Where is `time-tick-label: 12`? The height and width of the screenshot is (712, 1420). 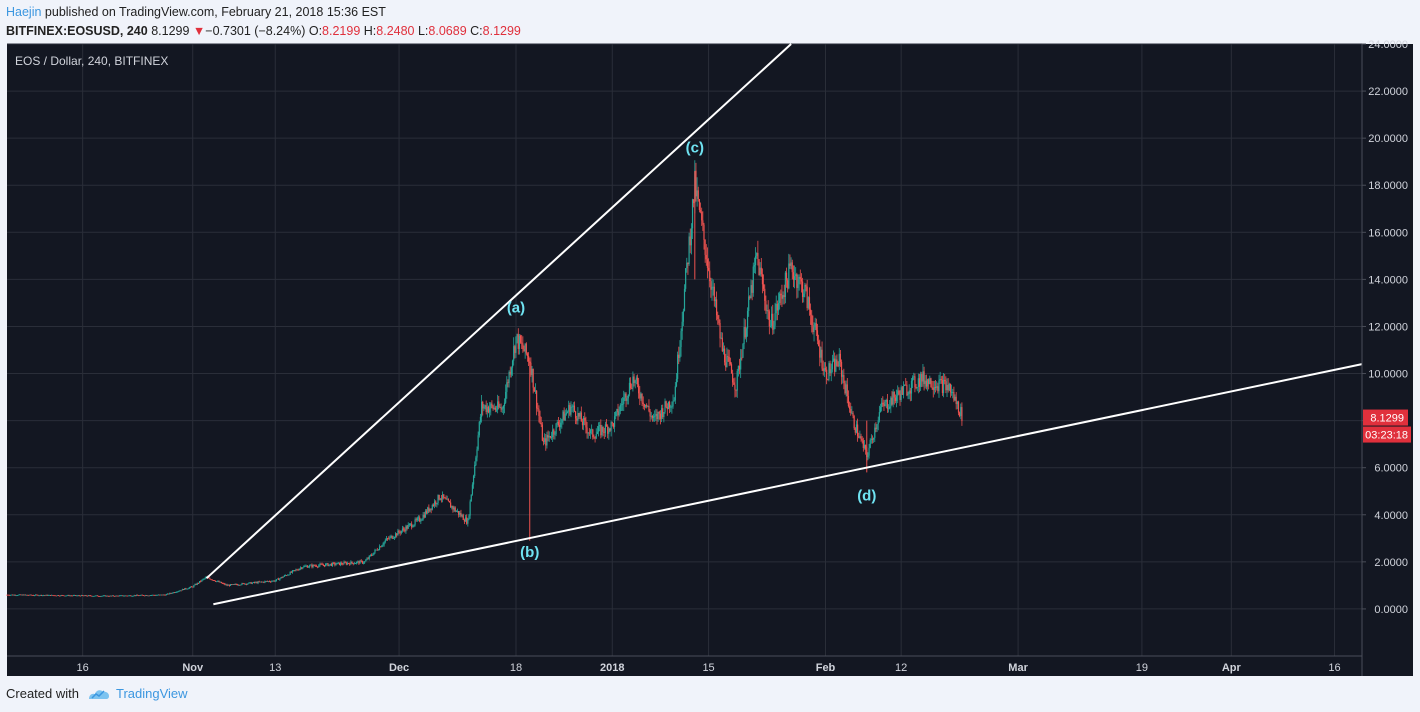 time-tick-label: 12 is located at coordinates (901, 668).